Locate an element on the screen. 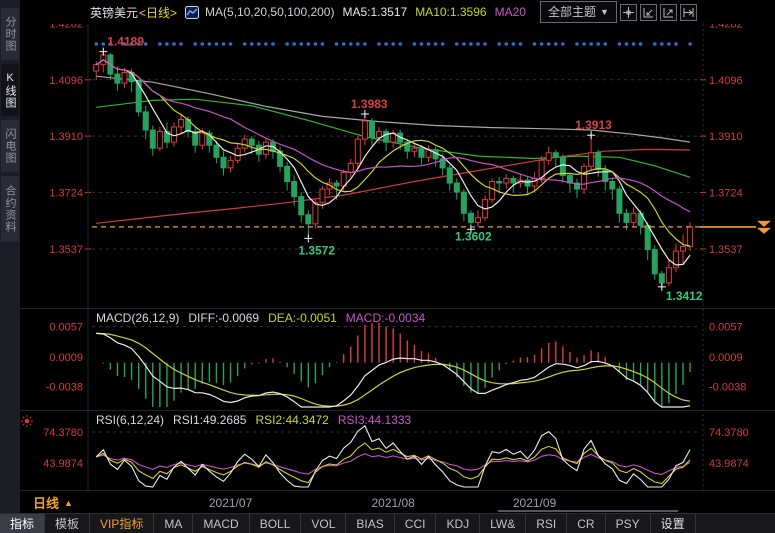 The width and height of the screenshot is (775, 533). tab-ma: MA is located at coordinates (174, 523).